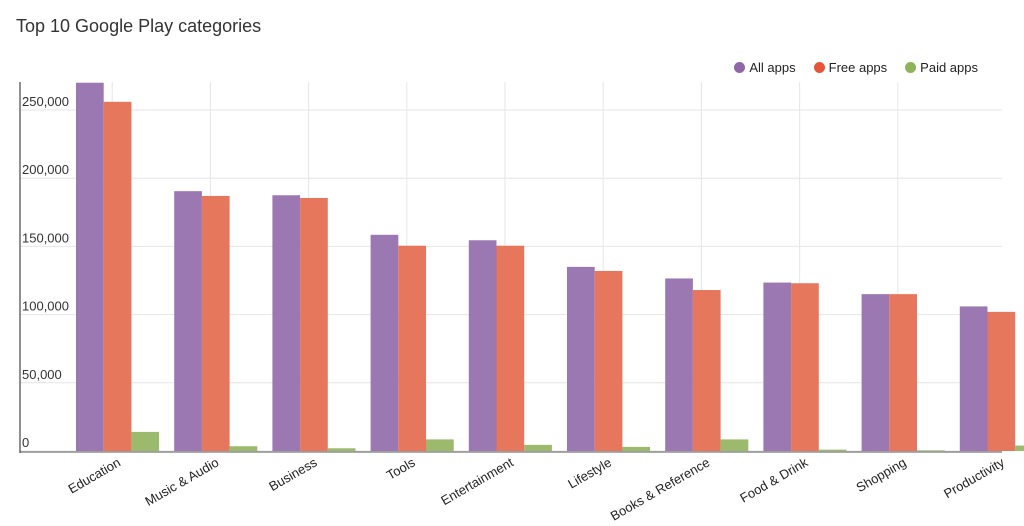 Image resolution: width=1024 pixels, height=526 pixels. Describe the element at coordinates (293, 474) in the screenshot. I see `x-tick-label: Business` at that location.